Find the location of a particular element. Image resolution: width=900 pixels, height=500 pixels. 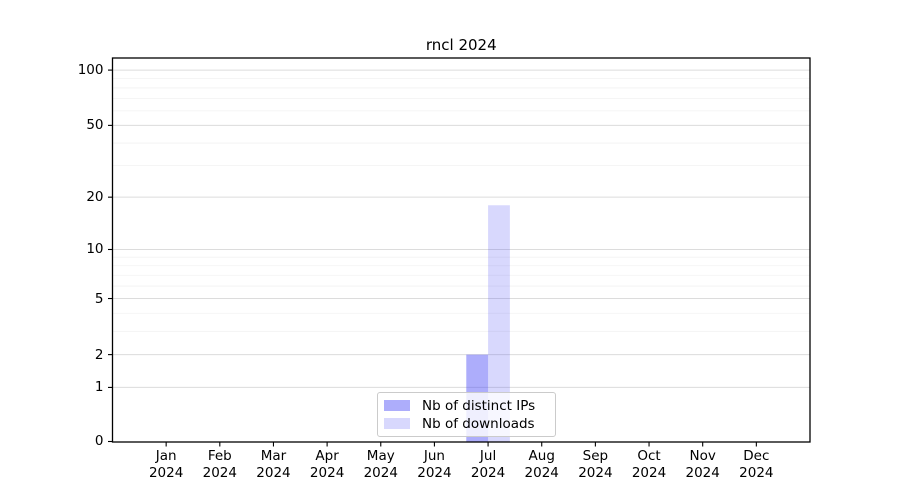

legend-item-downloads: Nb of downloads is located at coordinates (465, 424).